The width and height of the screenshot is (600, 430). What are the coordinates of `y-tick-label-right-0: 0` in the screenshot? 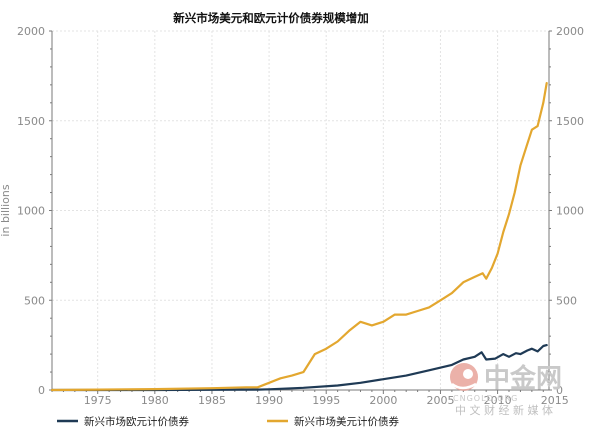 It's located at (559, 390).